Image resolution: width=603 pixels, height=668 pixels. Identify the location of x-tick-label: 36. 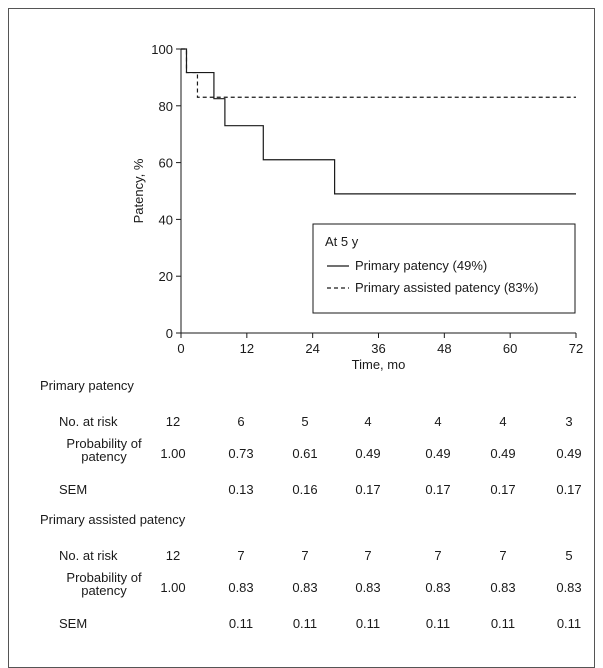
(378, 348).